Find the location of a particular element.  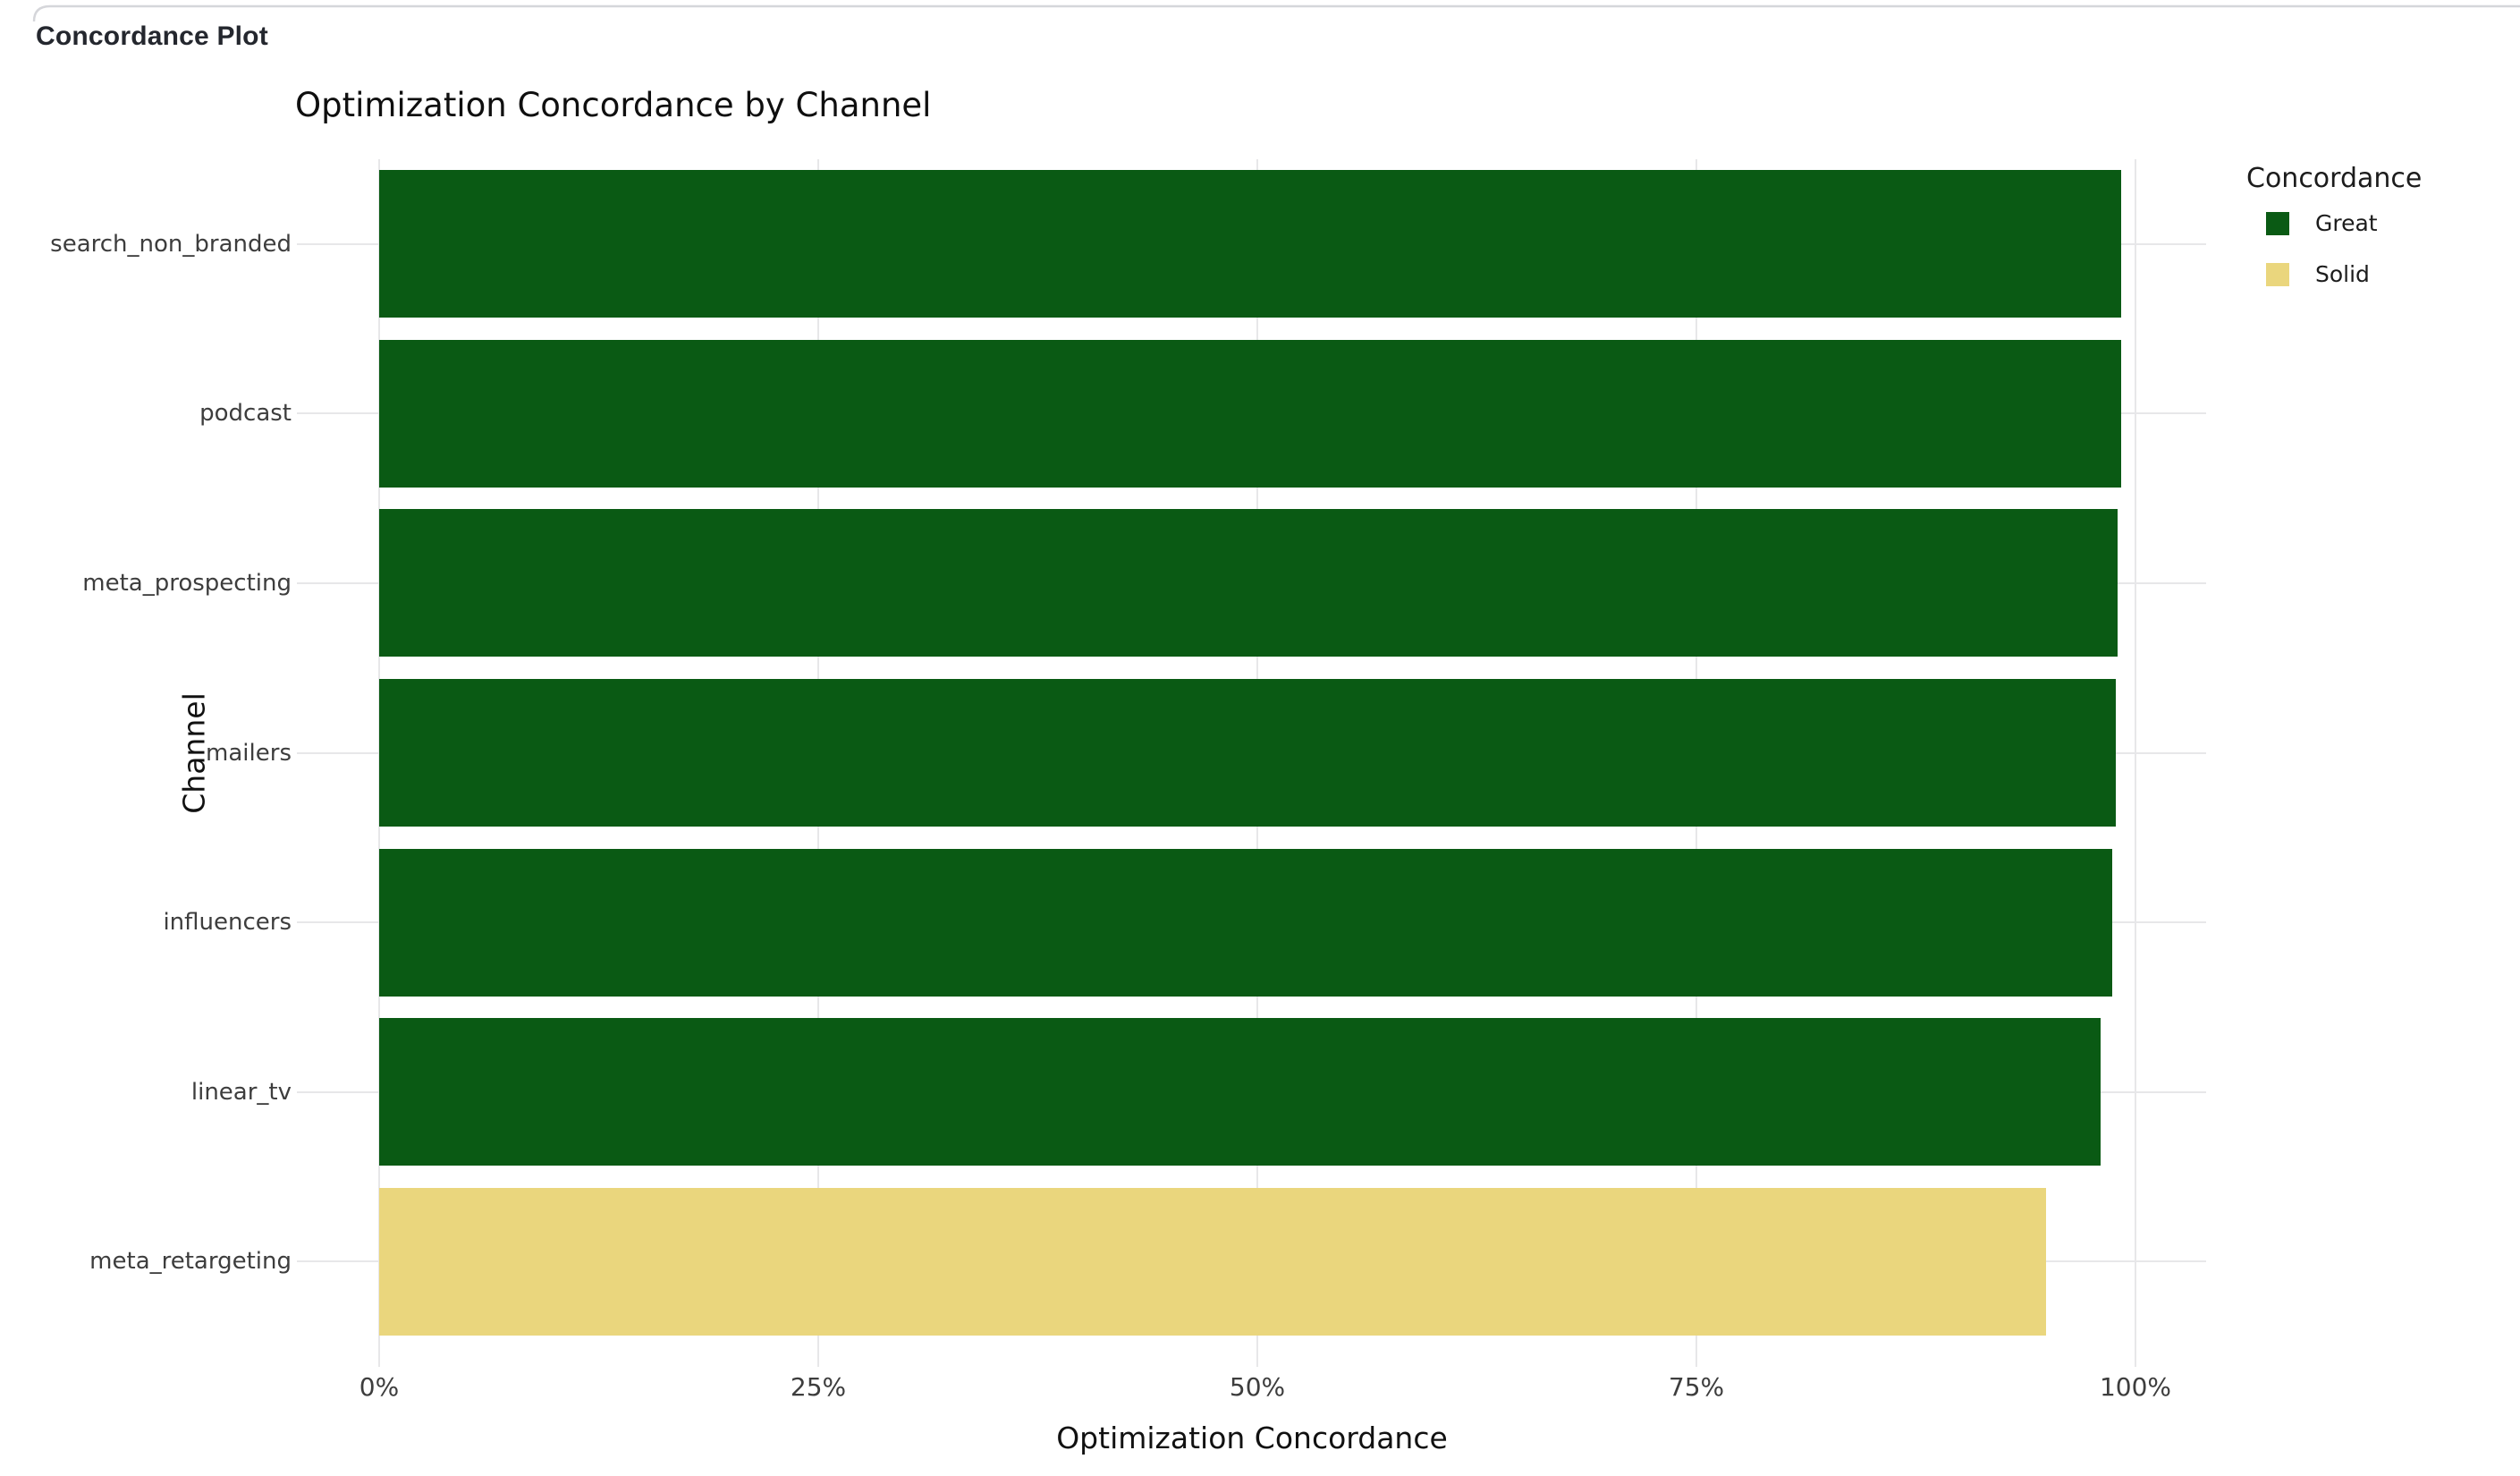

y-tick-label-podcast: podcast is located at coordinates (245, 413).